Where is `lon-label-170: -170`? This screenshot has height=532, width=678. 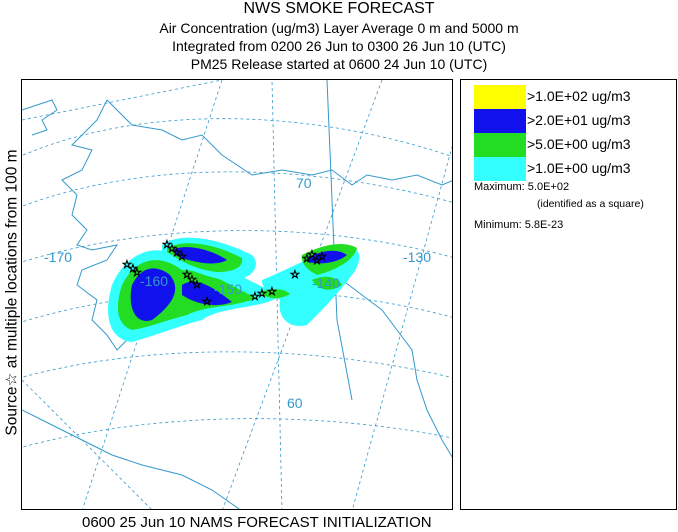
lon-label-170: -170 is located at coordinates (58, 257).